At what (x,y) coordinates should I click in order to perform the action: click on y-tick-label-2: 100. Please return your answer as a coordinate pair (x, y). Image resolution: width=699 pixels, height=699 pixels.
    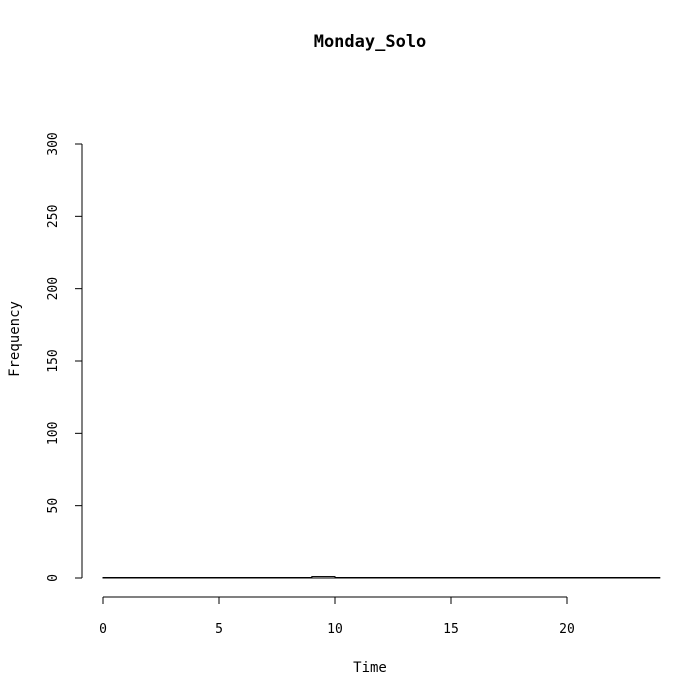
    Looking at the image, I should click on (53, 433).